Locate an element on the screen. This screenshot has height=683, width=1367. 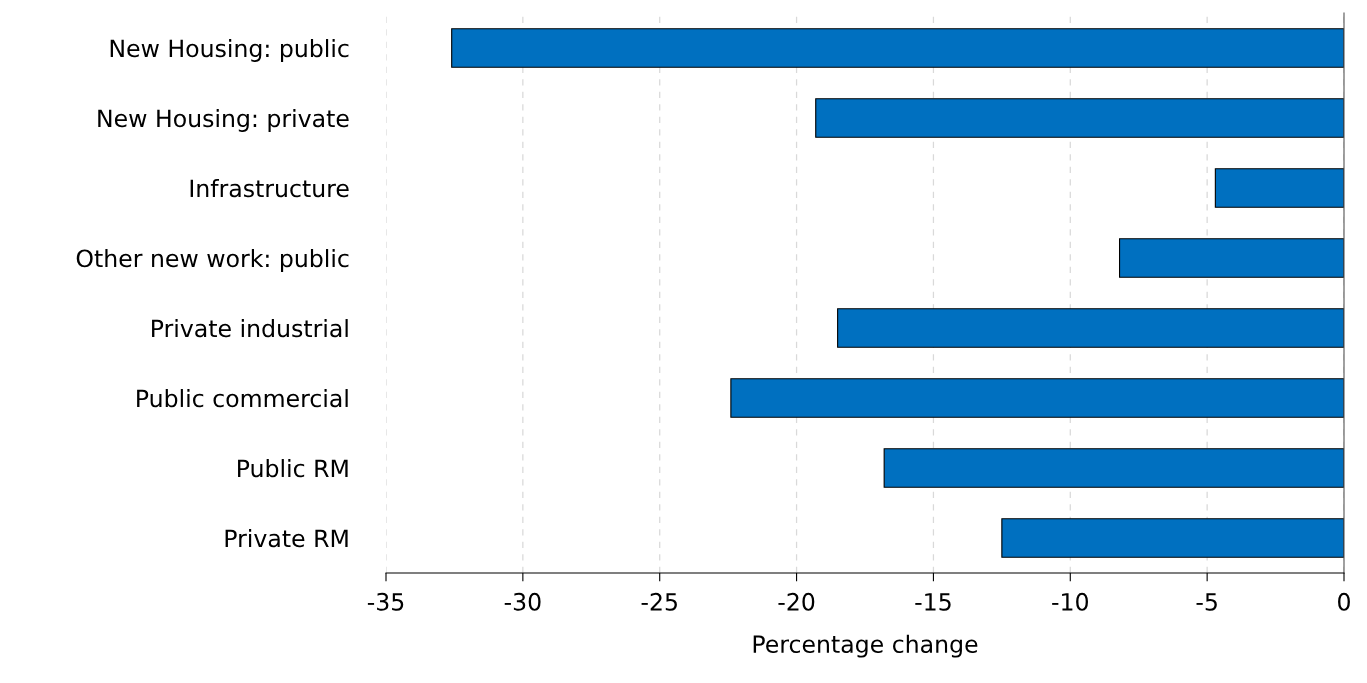
y-tick-label: Public RM is located at coordinates (293, 468).